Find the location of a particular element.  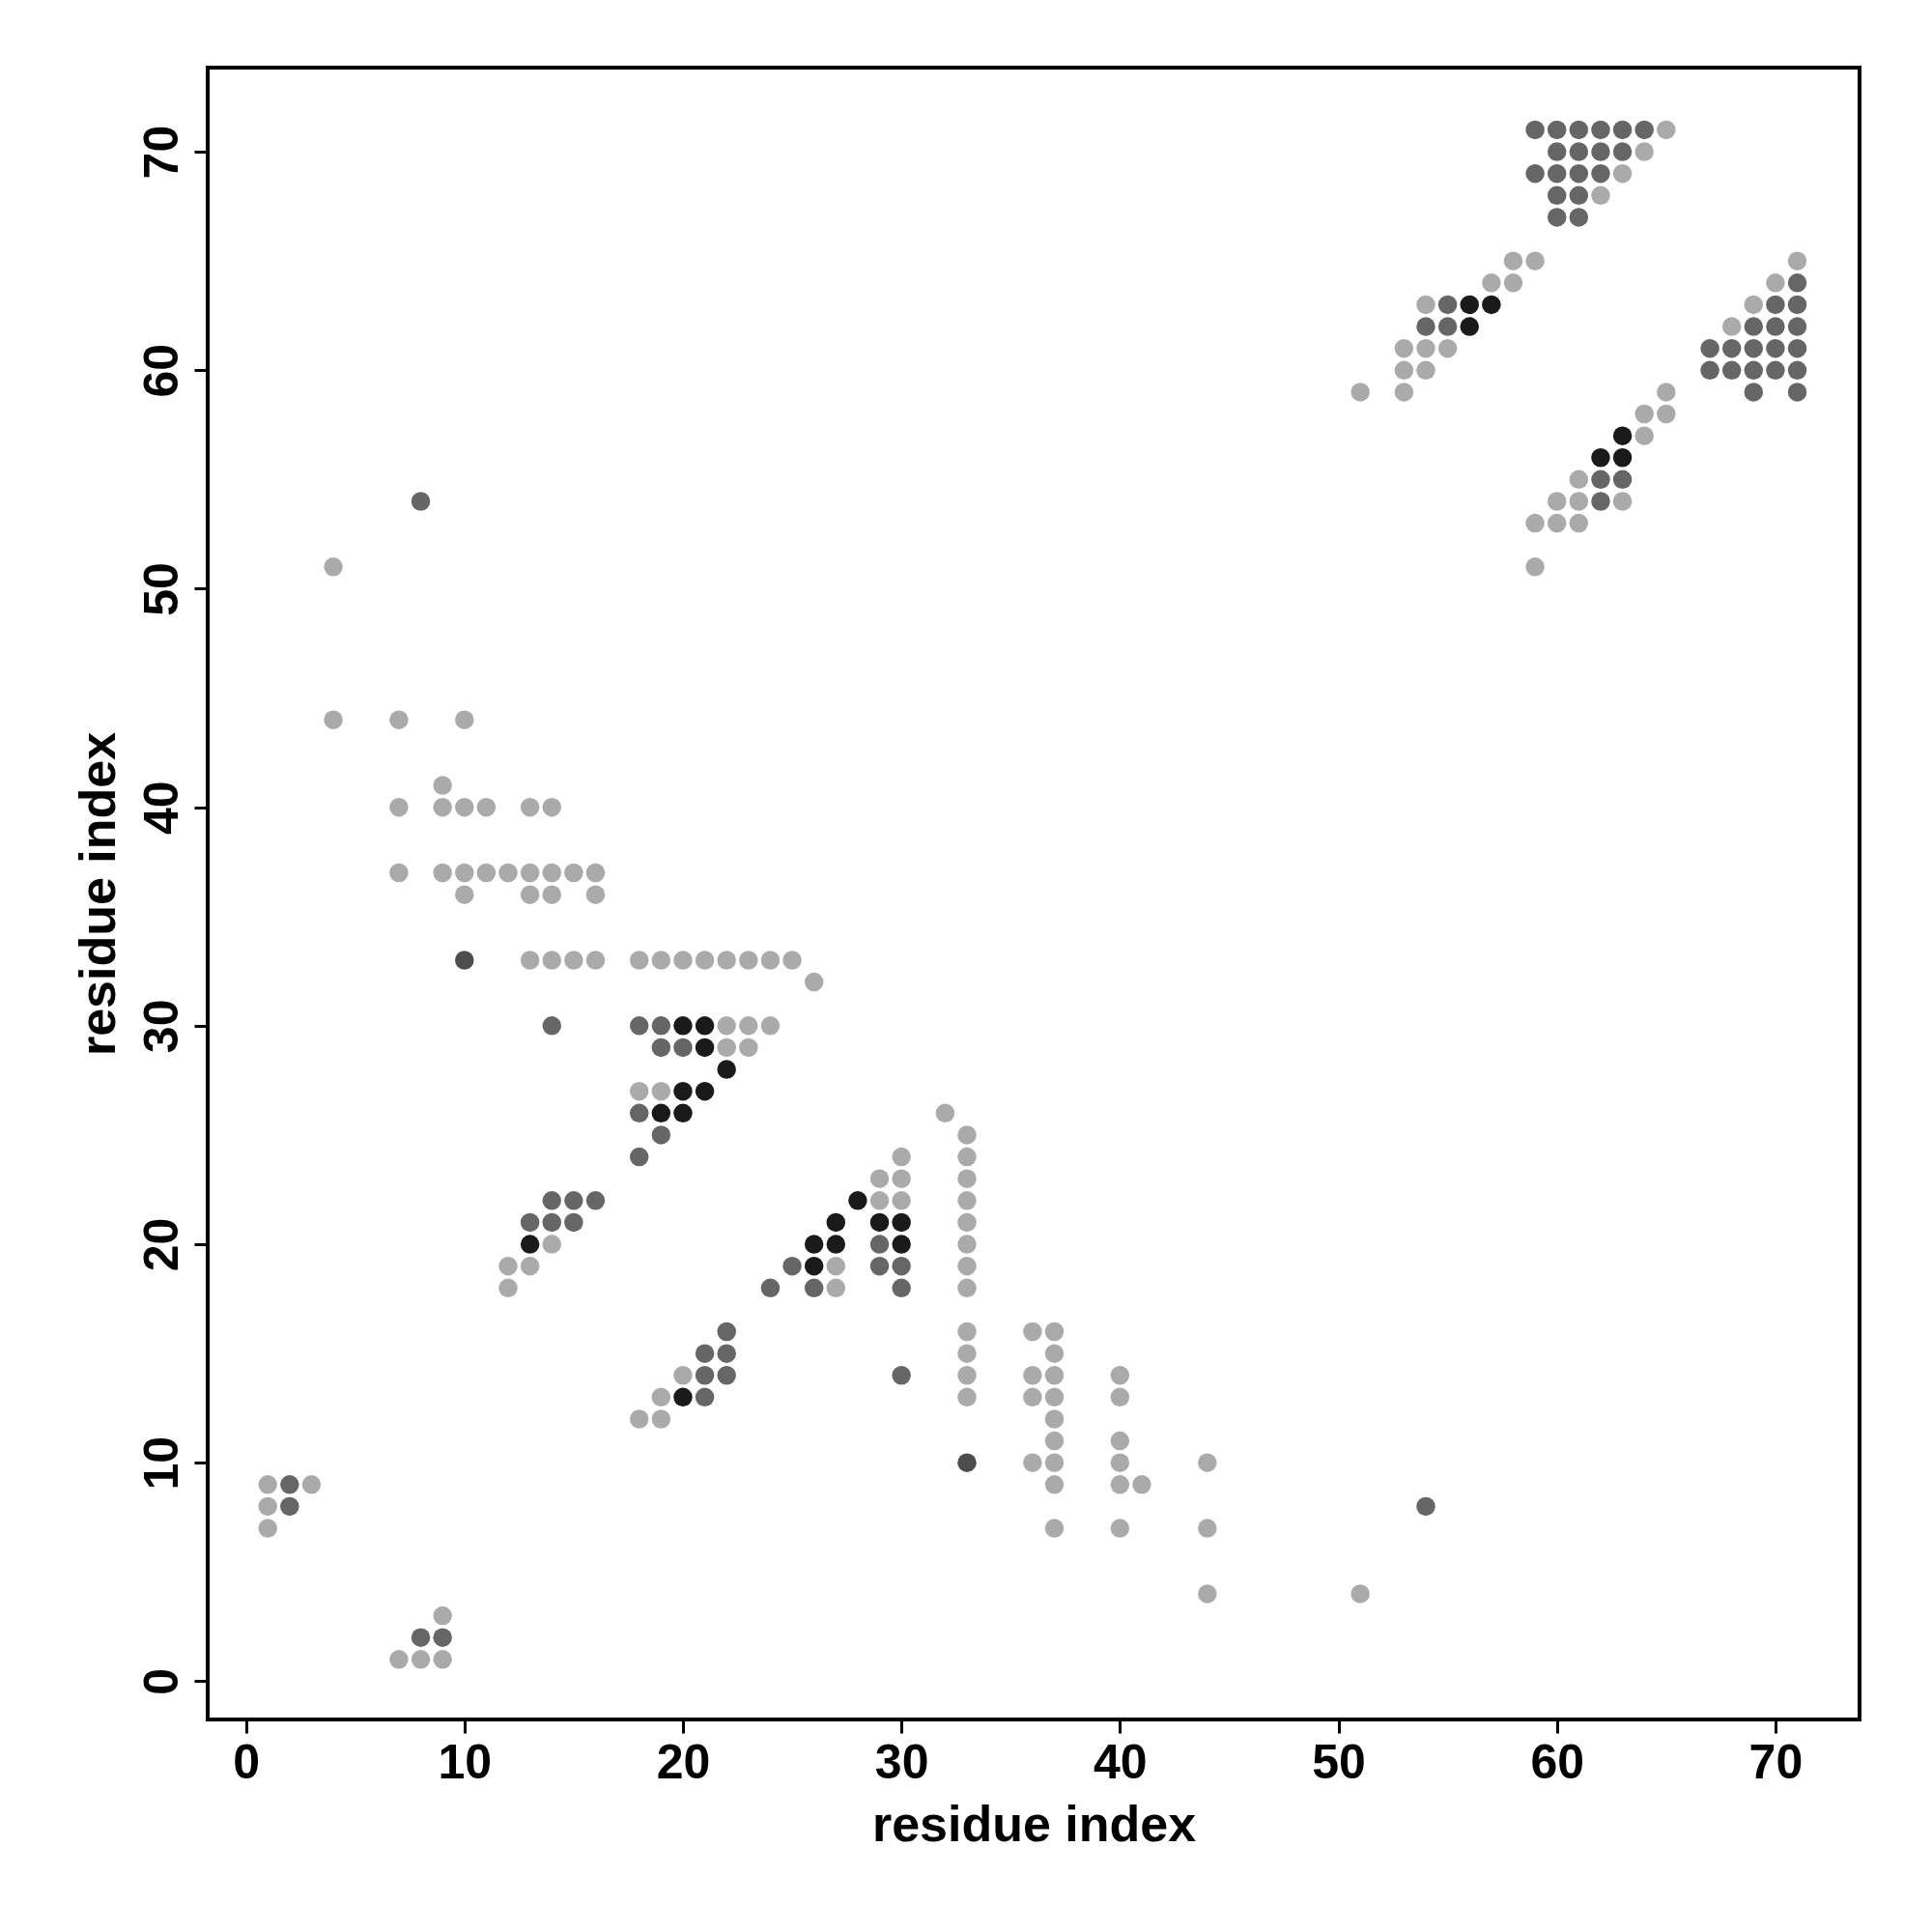

y-tick-label: 30 is located at coordinates (160, 1026).